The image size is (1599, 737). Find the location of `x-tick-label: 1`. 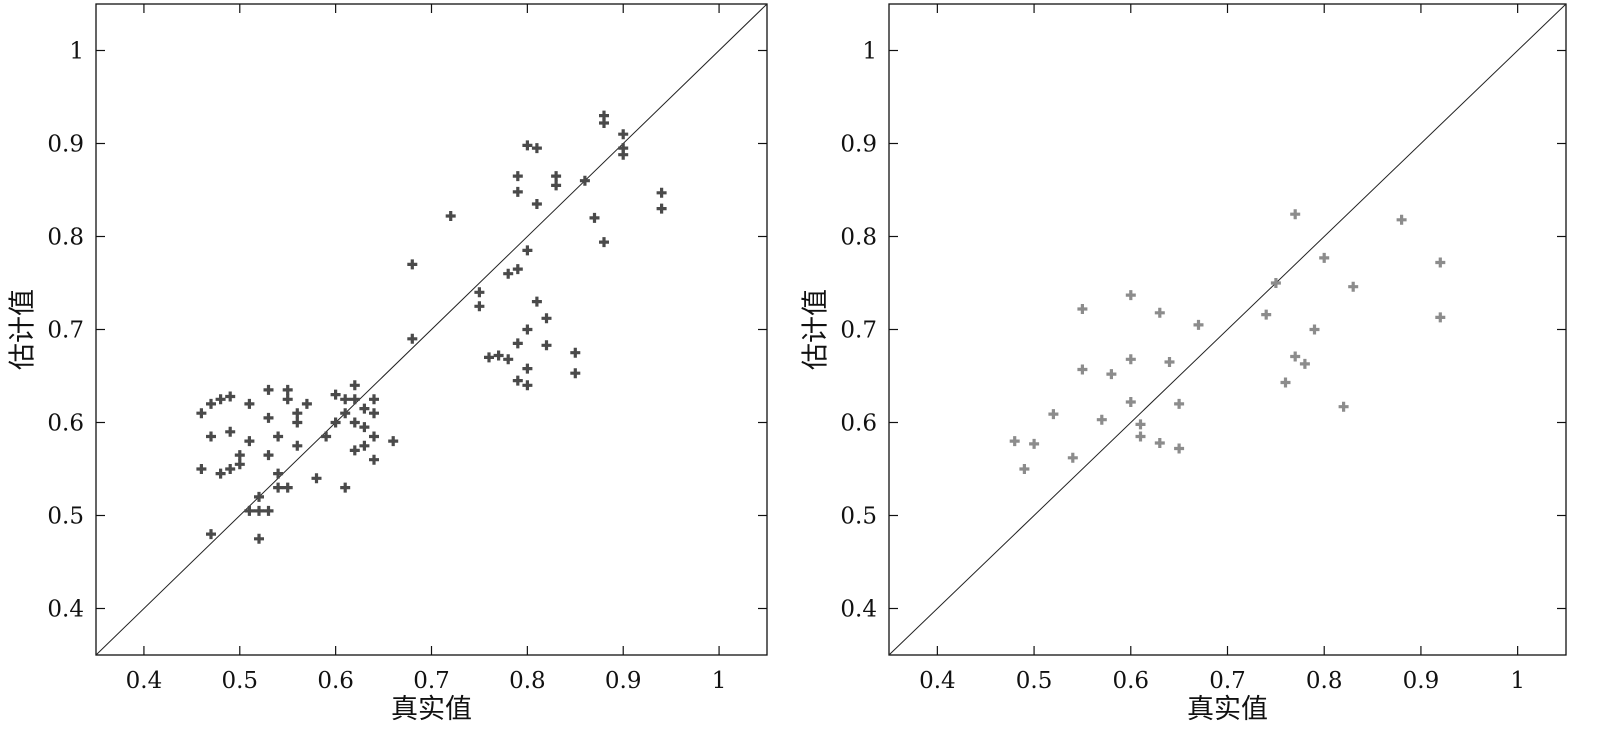

x-tick-label: 1 is located at coordinates (719, 681).